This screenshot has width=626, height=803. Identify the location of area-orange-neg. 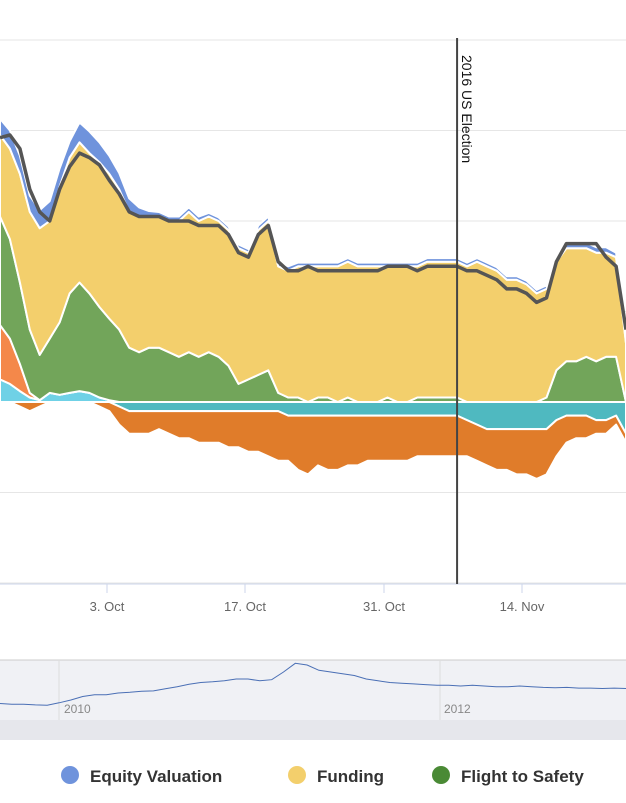
(313, 440).